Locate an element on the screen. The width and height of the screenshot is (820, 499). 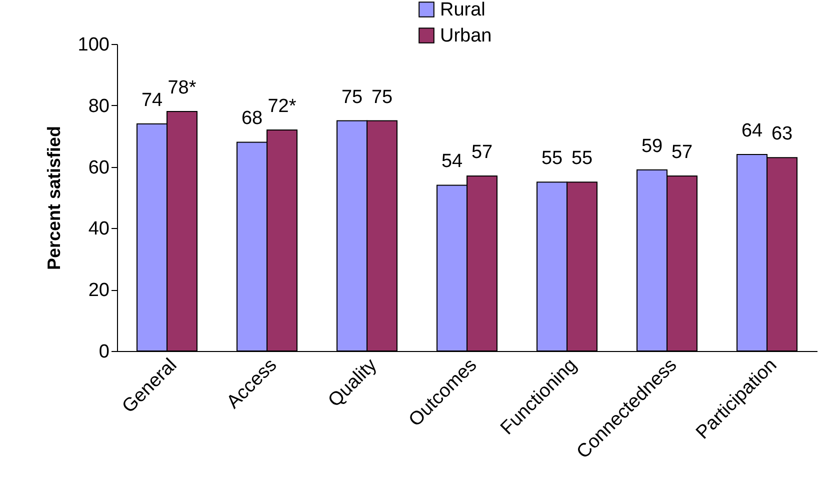
legend-label: Urban is located at coordinates (466, 36).